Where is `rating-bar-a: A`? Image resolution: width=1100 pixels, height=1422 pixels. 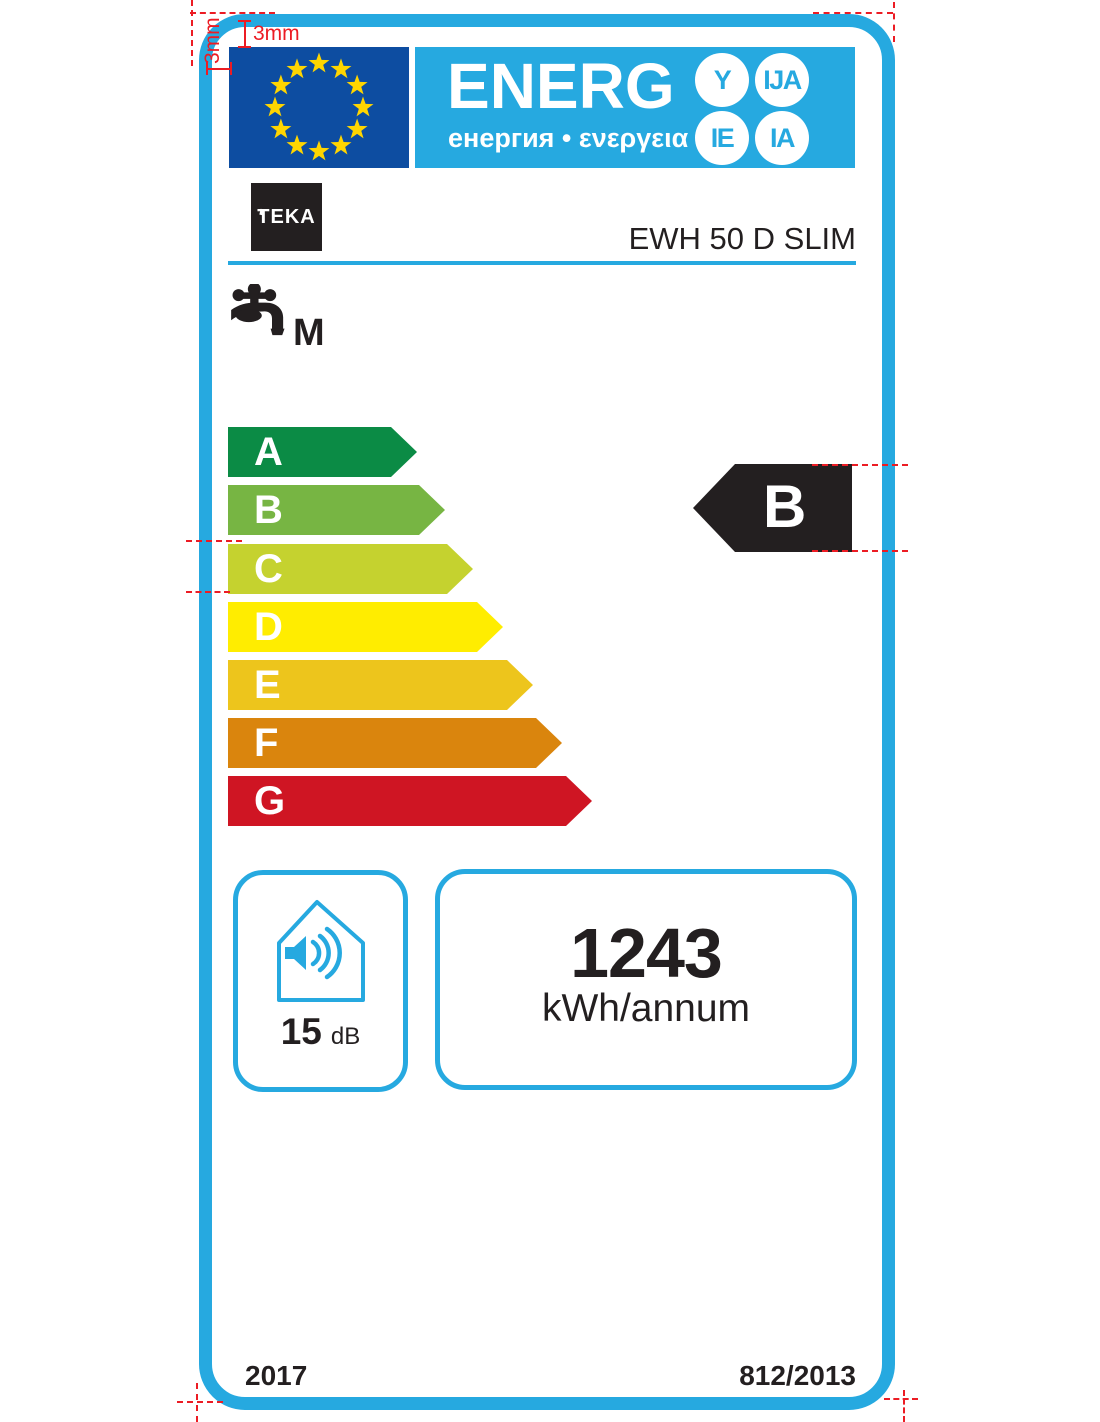
rating-bar-a: A is located at coordinates (322, 452).